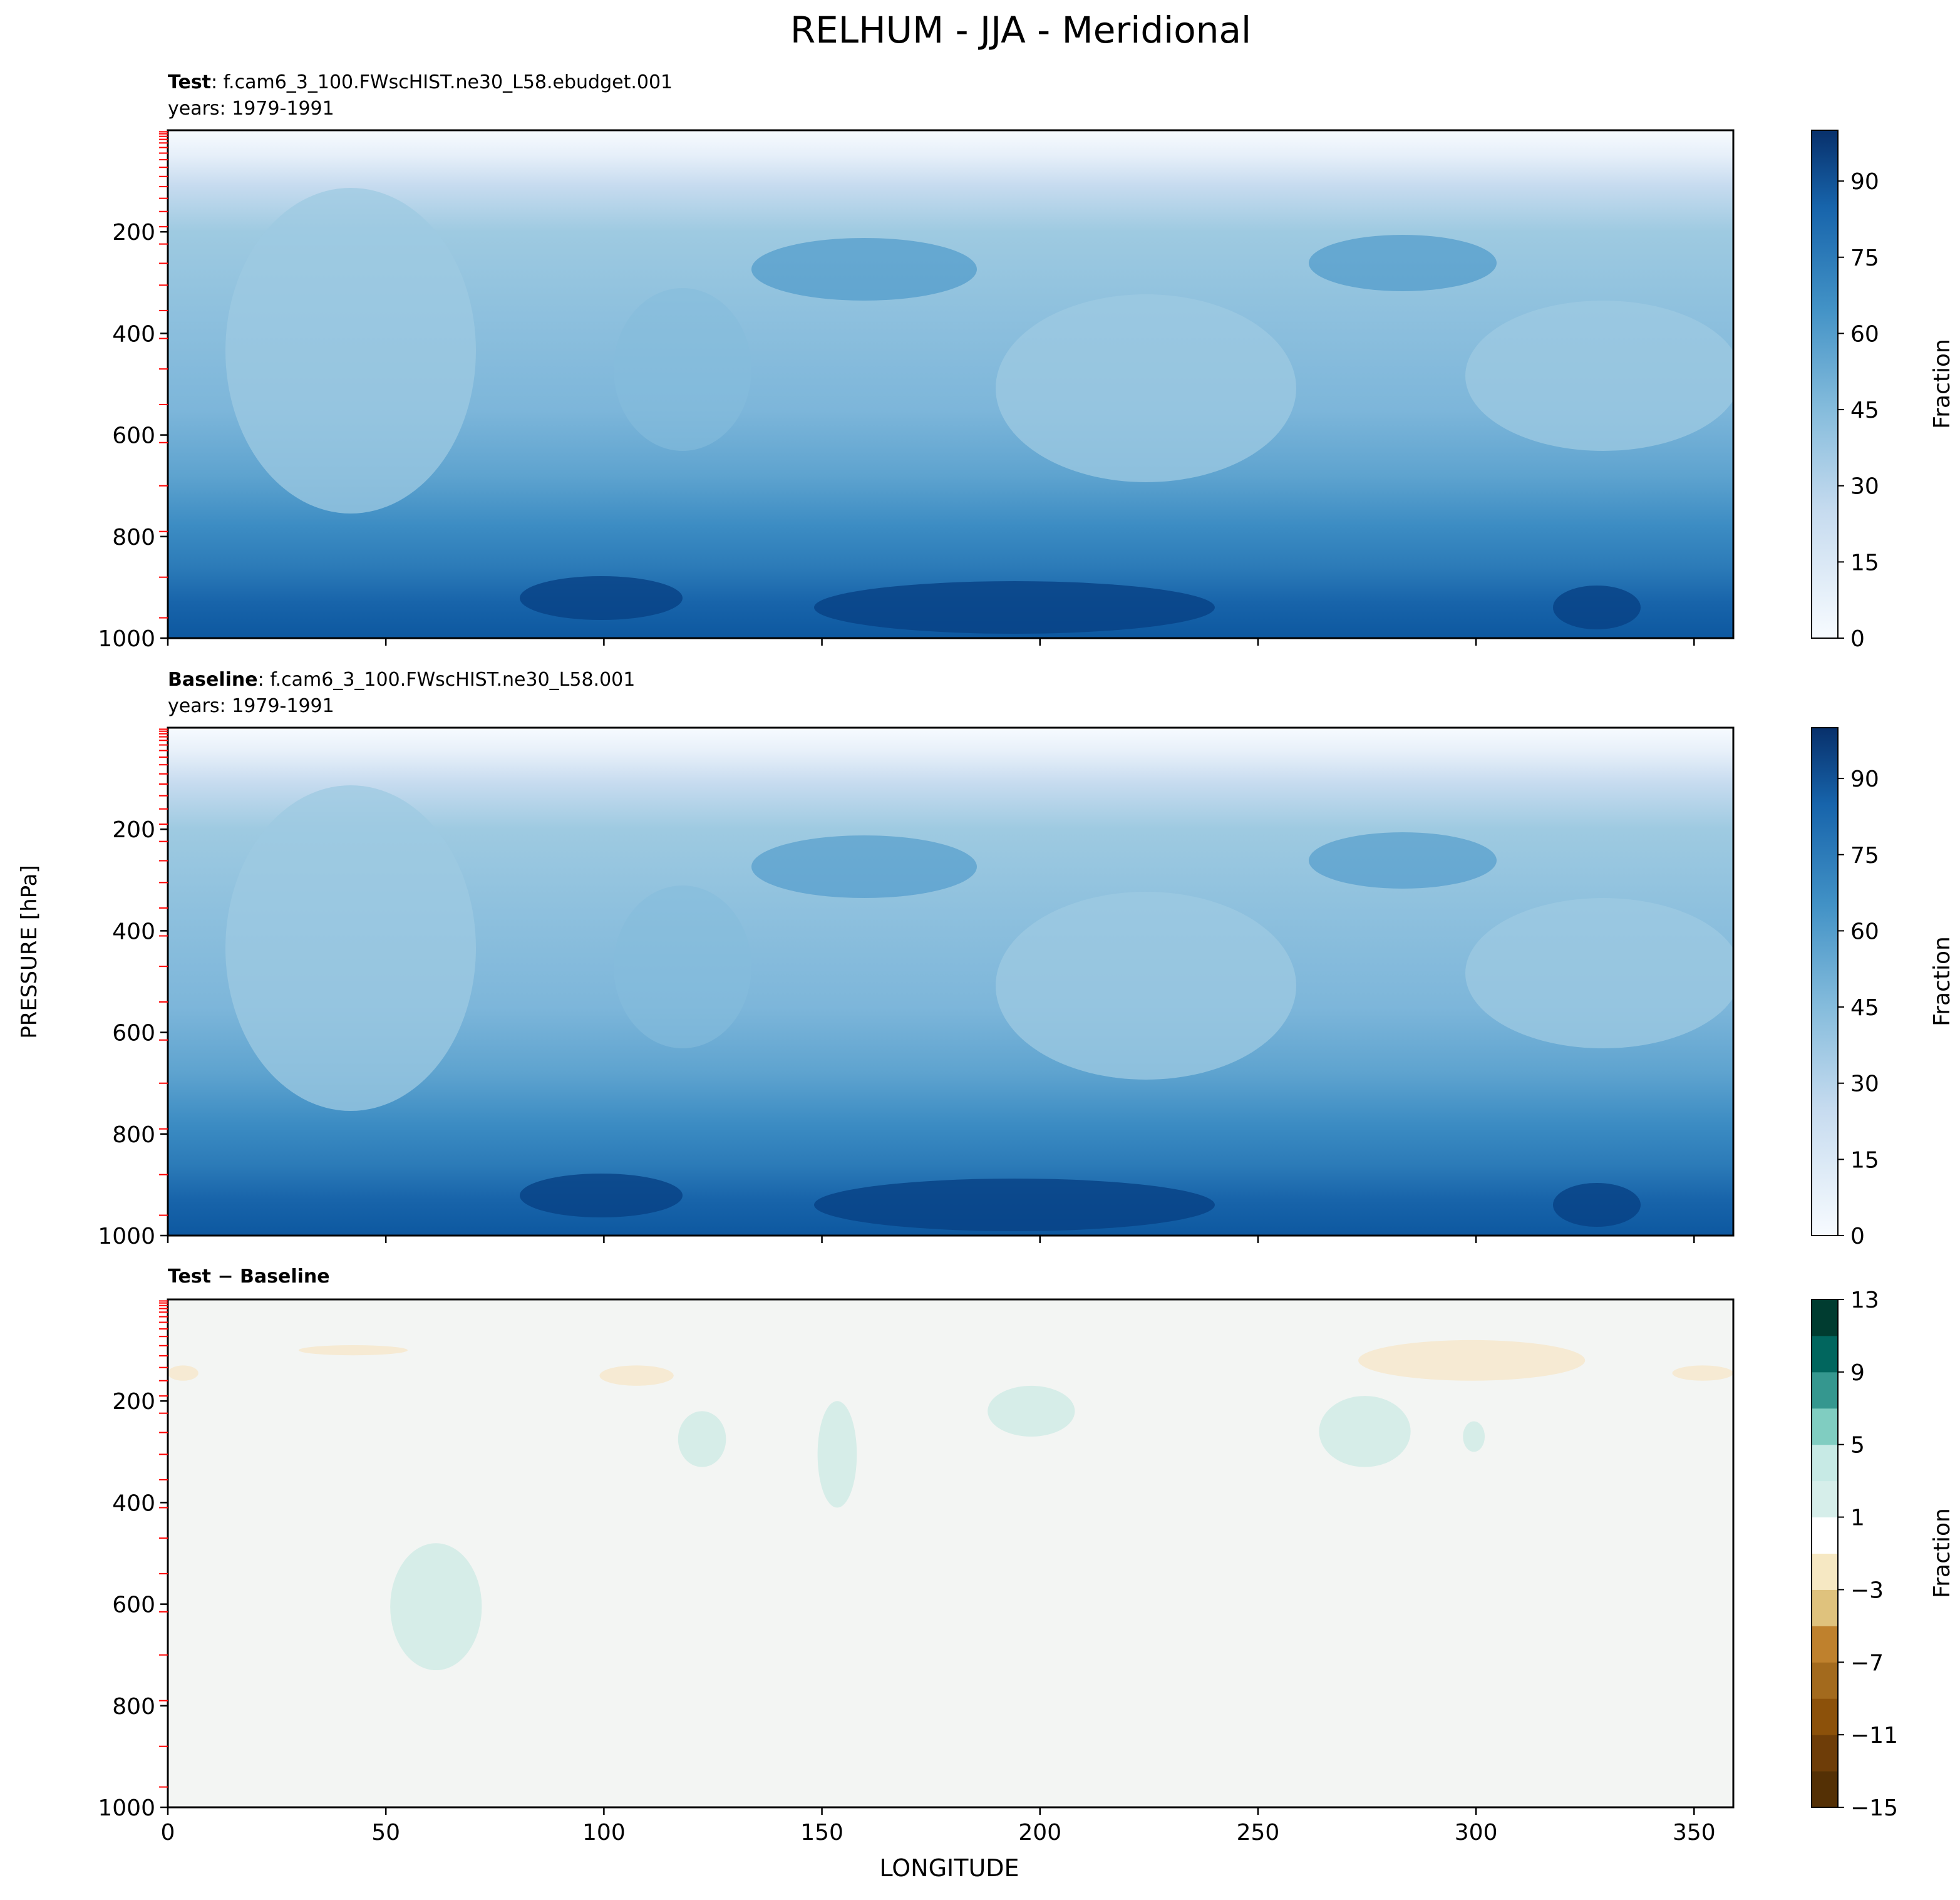 This screenshot has height=1900, width=1960. I want to click on panel-test-label-bold: Test, so click(189, 82).